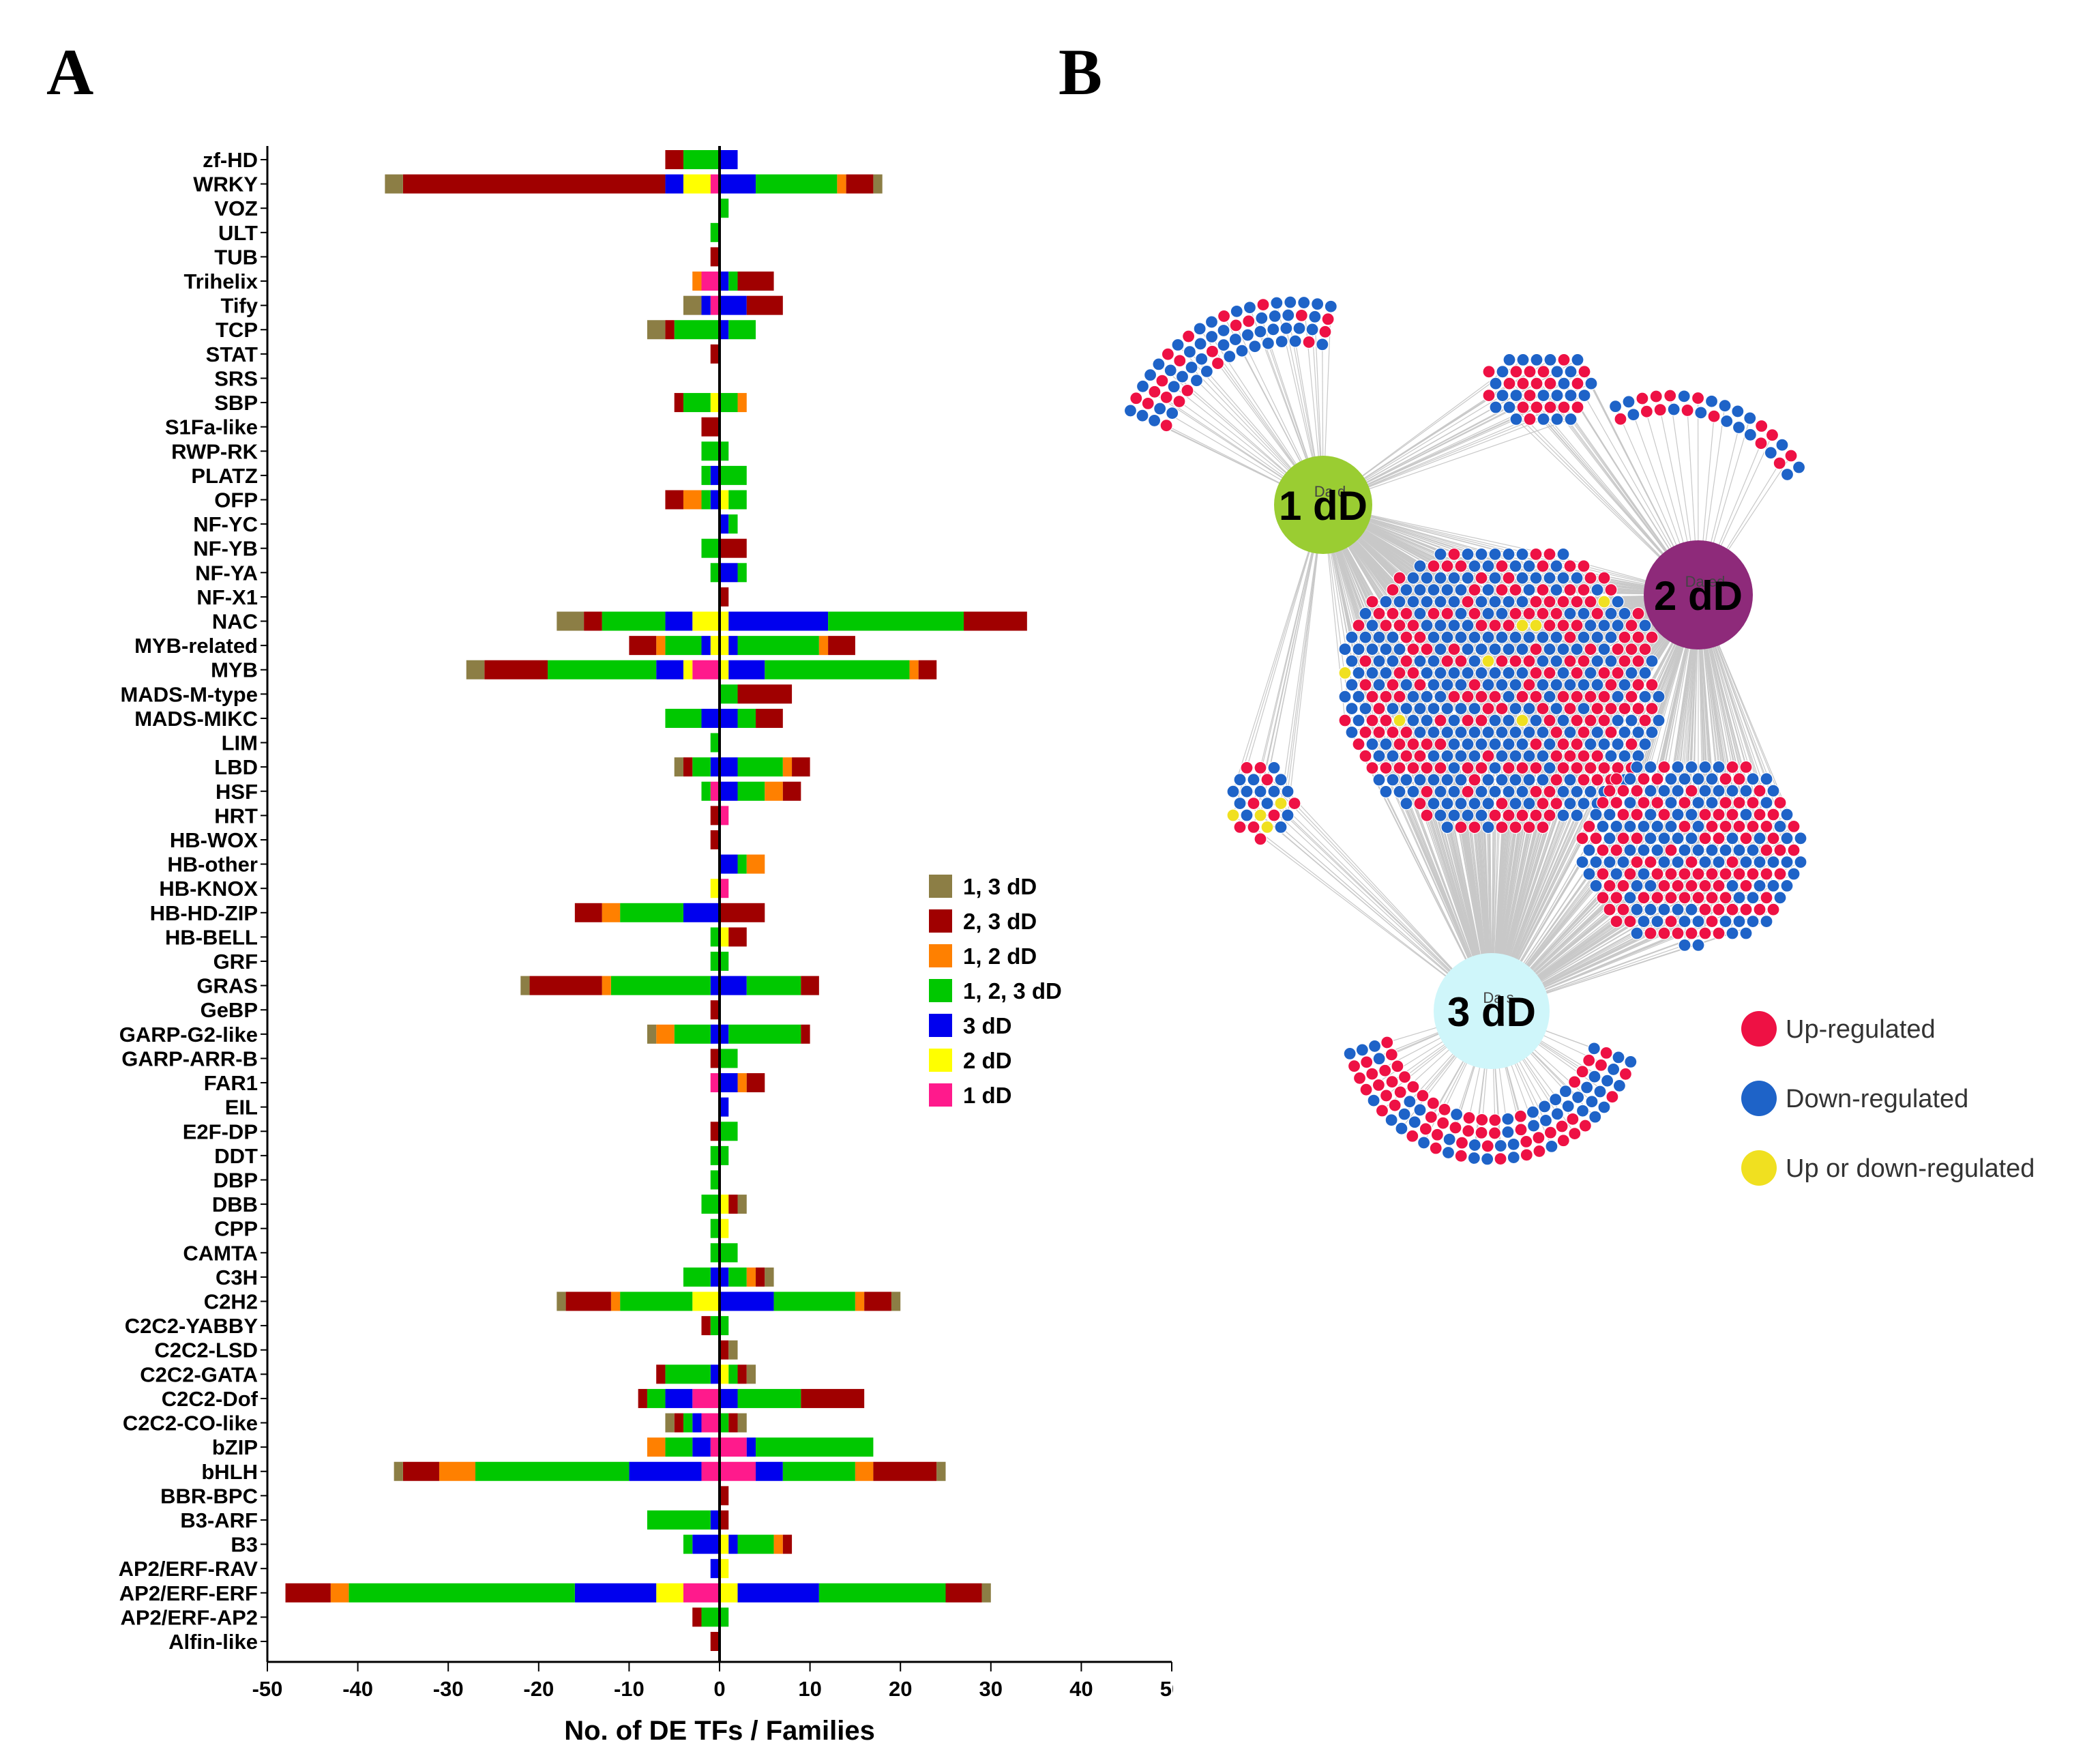 The image size is (2100, 1754). What do you see at coordinates (242, 1108) in the screenshot?
I see `category-label: EIL` at bounding box center [242, 1108].